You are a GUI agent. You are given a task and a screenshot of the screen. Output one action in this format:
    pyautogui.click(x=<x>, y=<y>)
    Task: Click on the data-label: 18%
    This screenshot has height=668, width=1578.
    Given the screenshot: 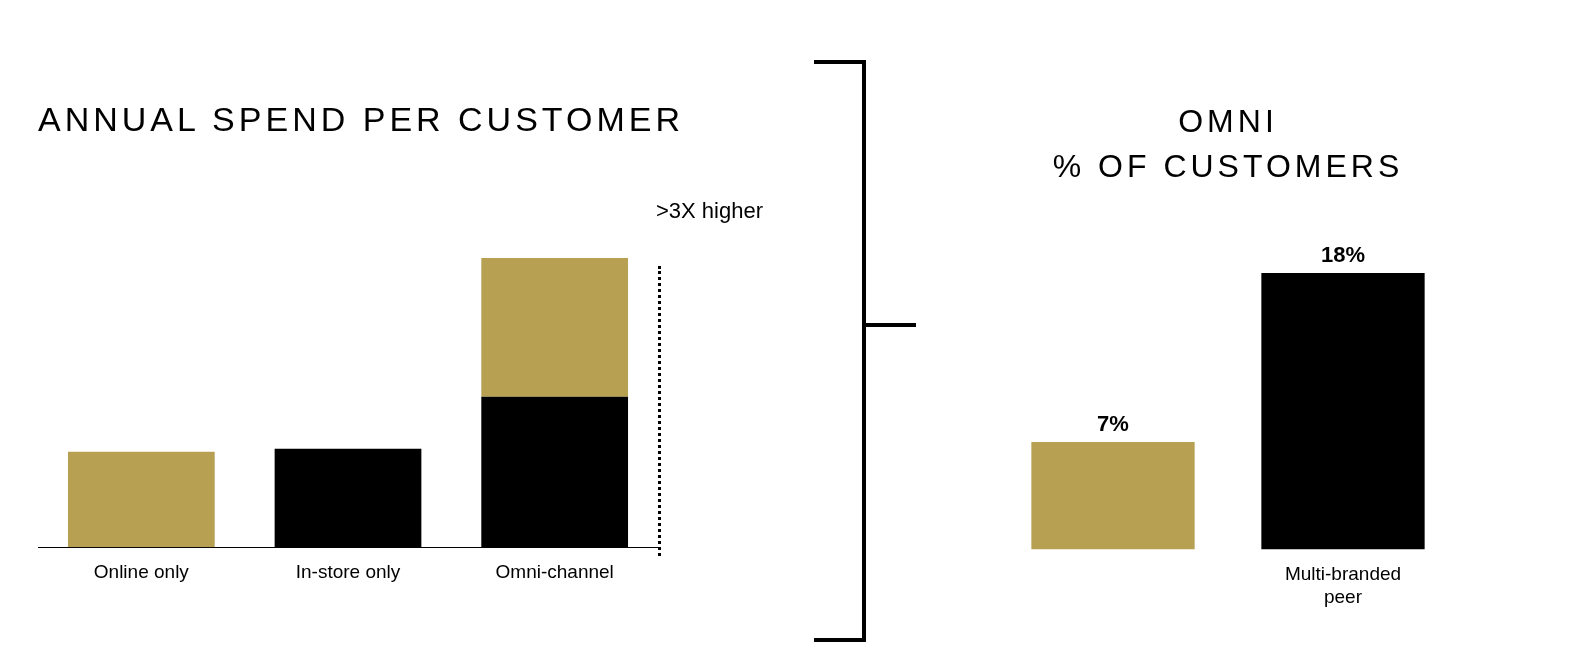 What is the action you would take?
    pyautogui.click(x=1343, y=255)
    